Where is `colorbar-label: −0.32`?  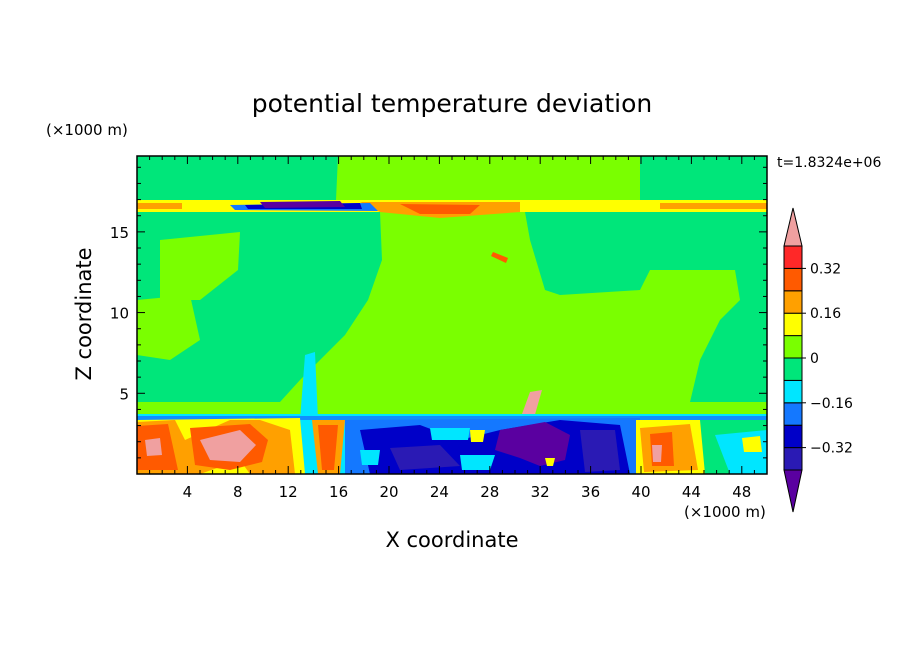
colorbar-label: −0.32 is located at coordinates (831, 449).